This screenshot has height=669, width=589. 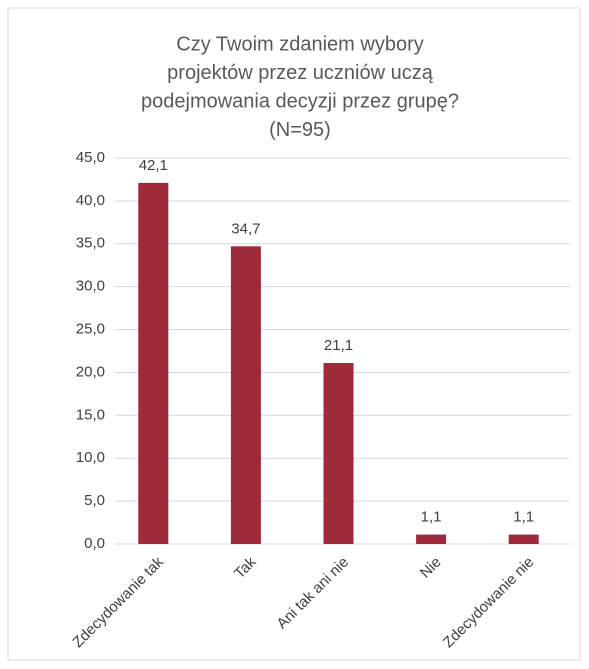 I want to click on value-label: 34,7, so click(x=245, y=228).